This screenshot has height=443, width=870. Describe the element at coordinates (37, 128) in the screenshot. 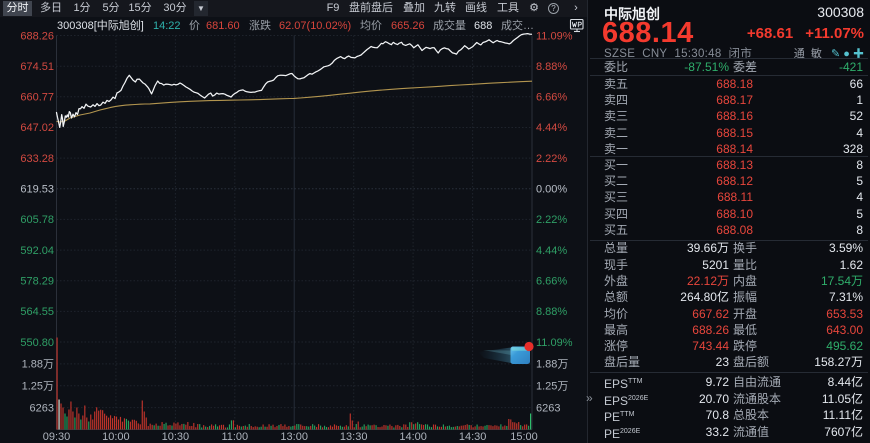

I see `svg-text: 647.02` at that location.